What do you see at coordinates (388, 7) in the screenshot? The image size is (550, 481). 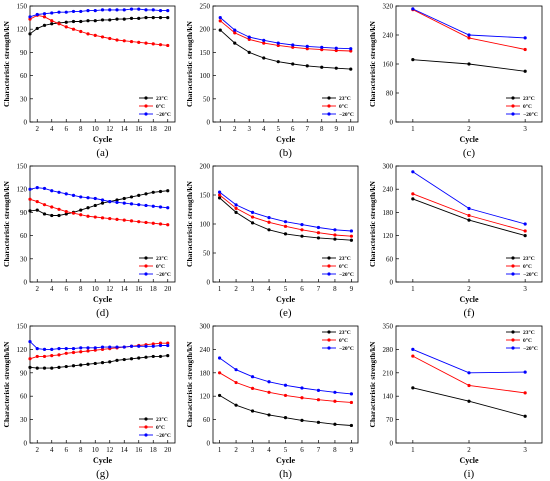 I see `y-tick-label: 320` at bounding box center [388, 7].